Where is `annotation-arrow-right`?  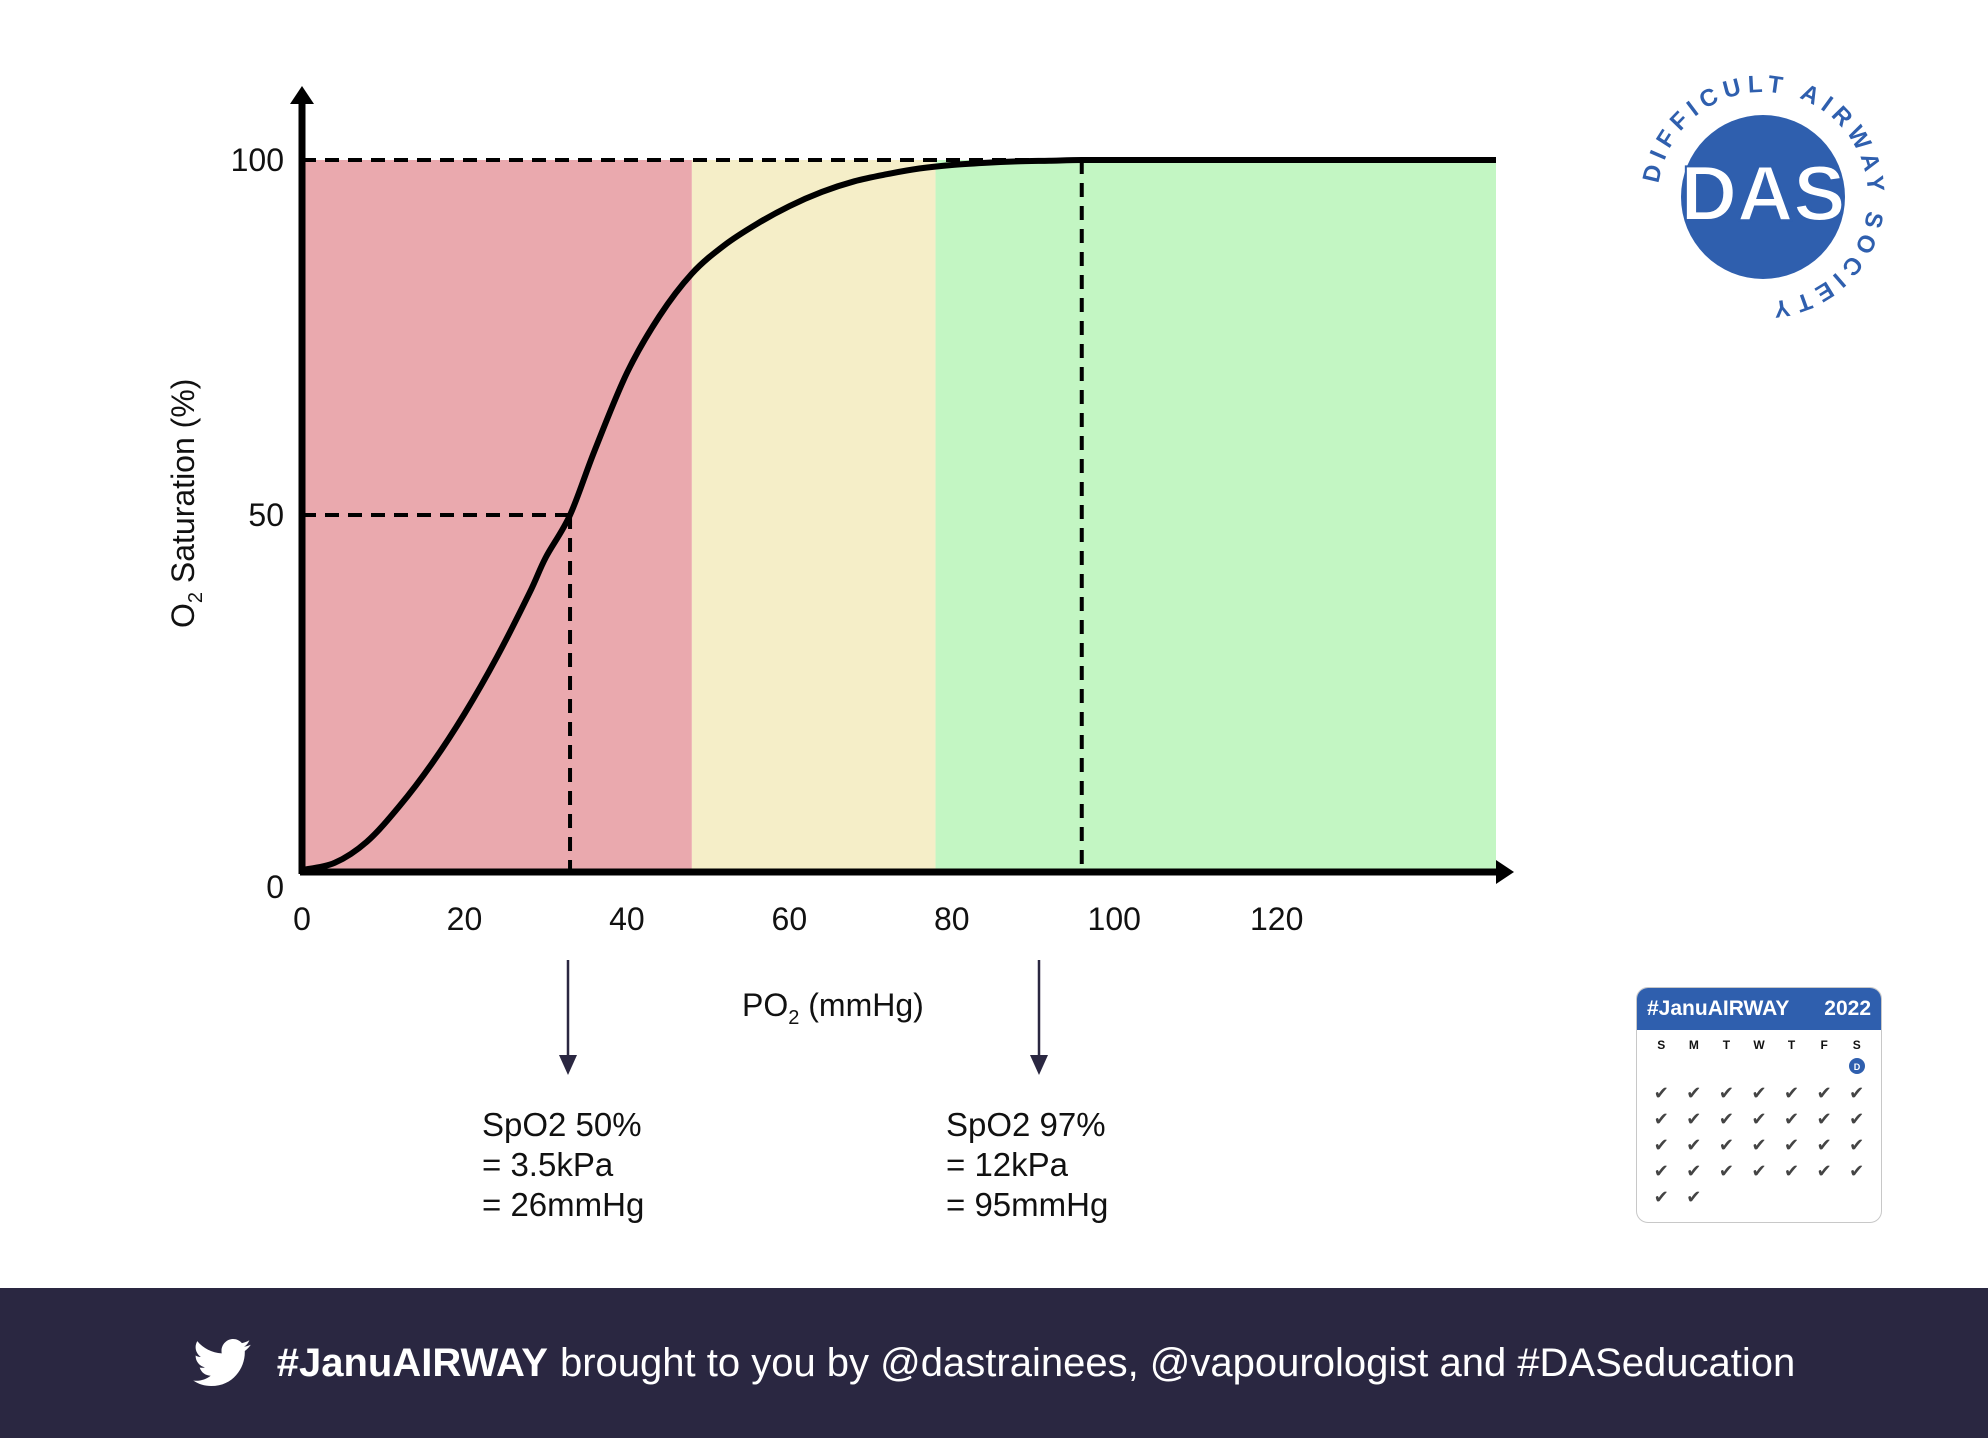 annotation-arrow-right is located at coordinates (1039, 1017).